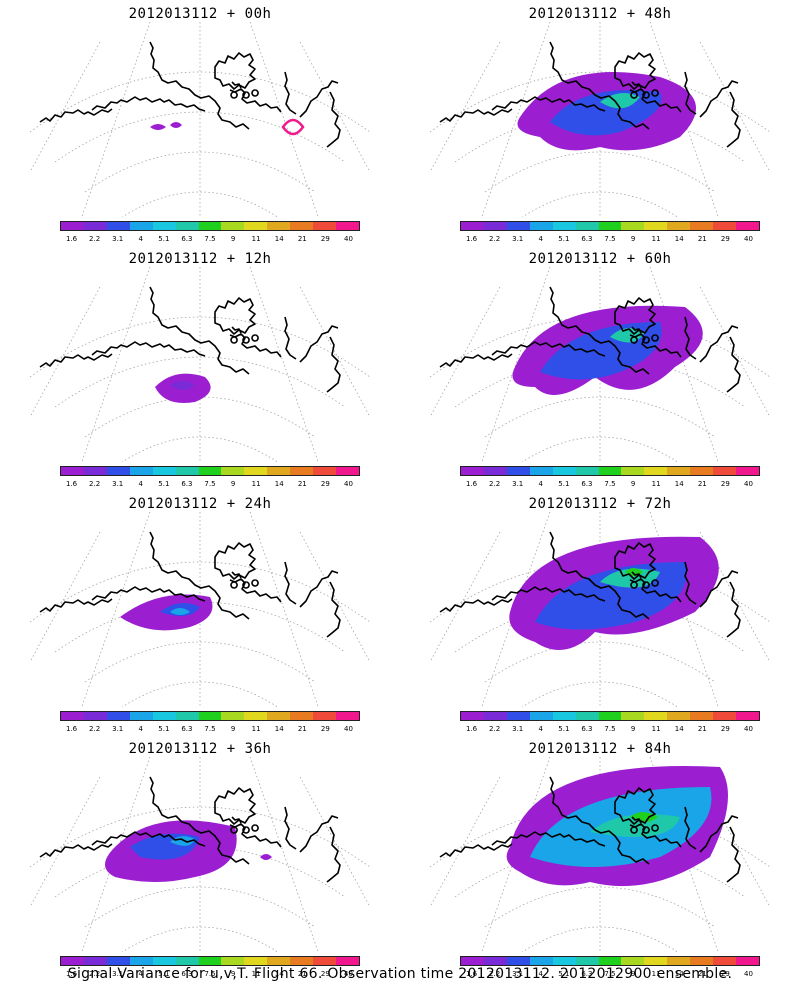 This screenshot has height=1000, width=800. I want to click on panel-title: 2012013112 + 48h, so click(600, 14).